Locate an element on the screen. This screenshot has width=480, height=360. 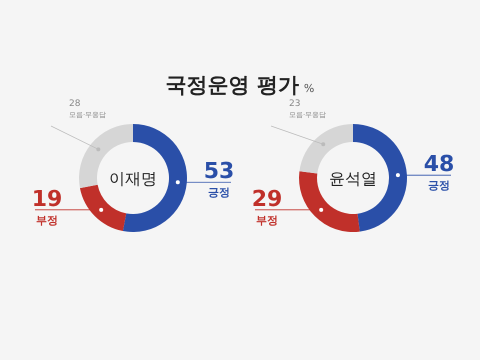
data-label: 29 is located at coordinates (267, 199).